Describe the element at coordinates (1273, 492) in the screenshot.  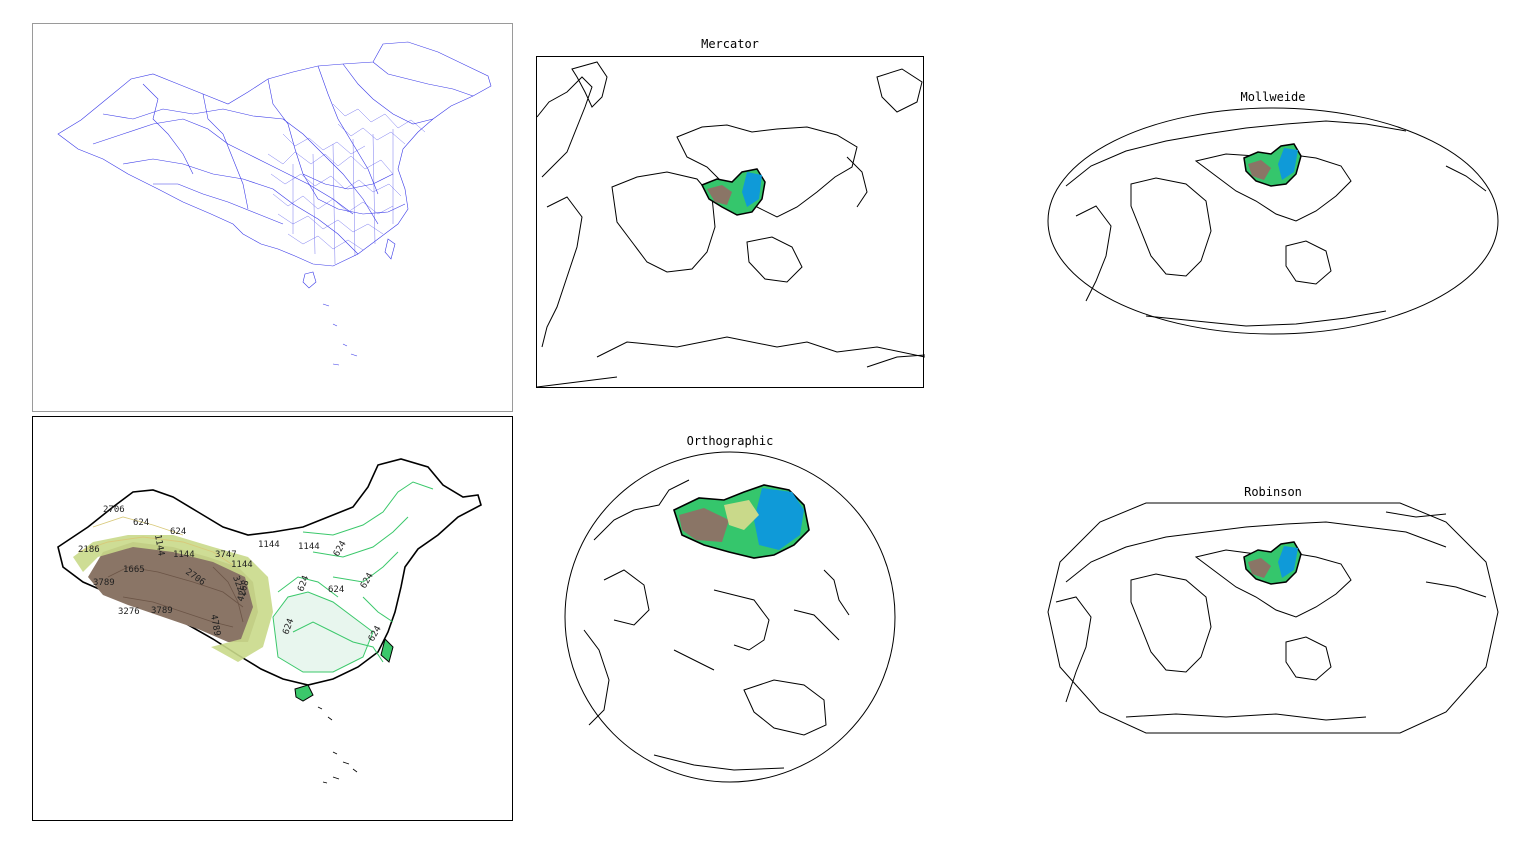
I see `robinson-title: Robinson` at that location.